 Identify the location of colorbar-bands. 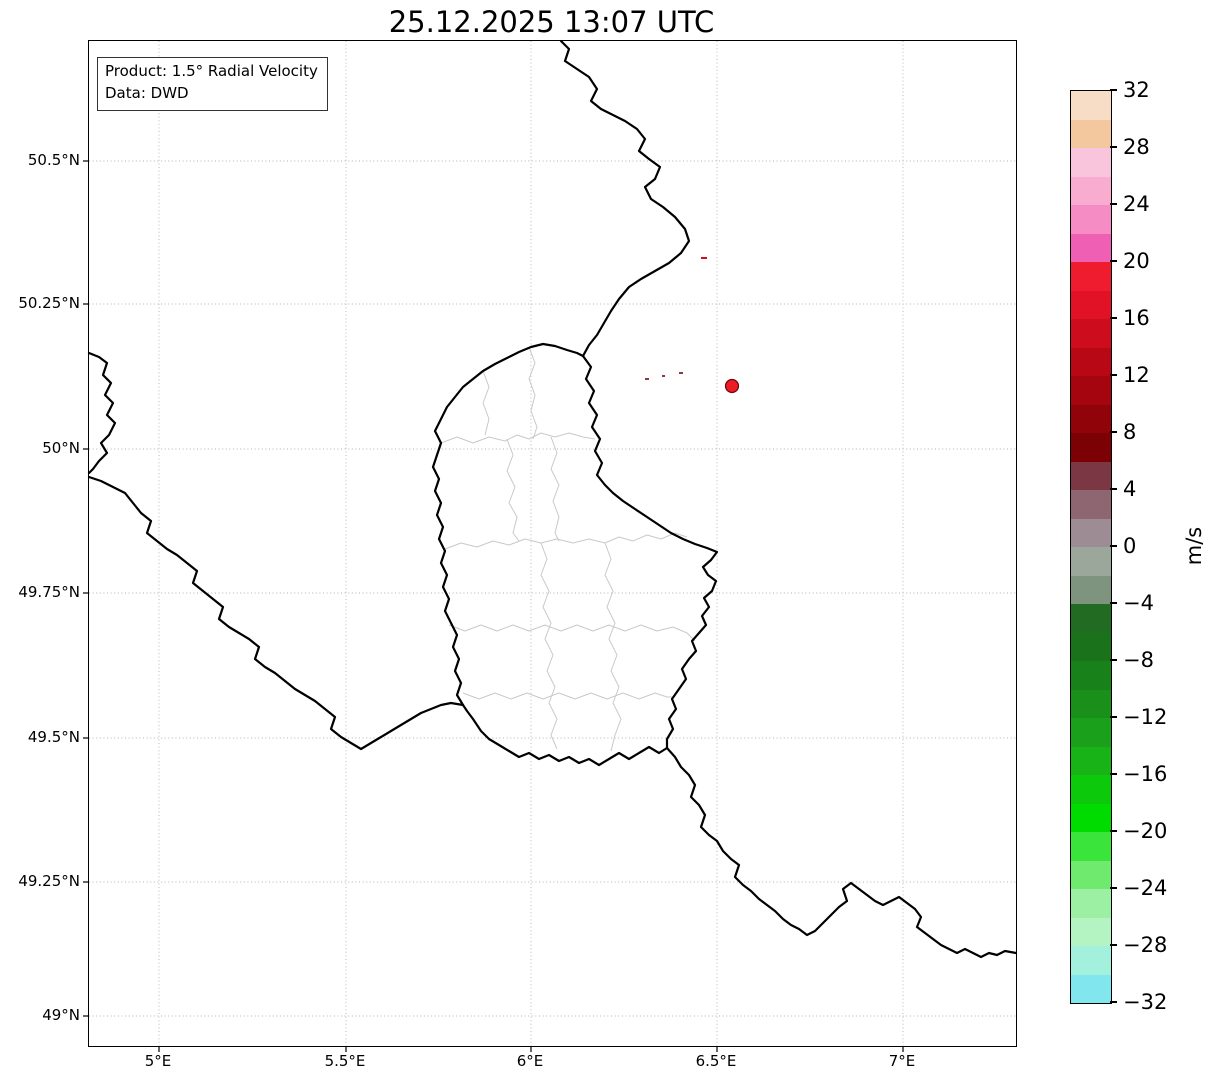
(1091, 547).